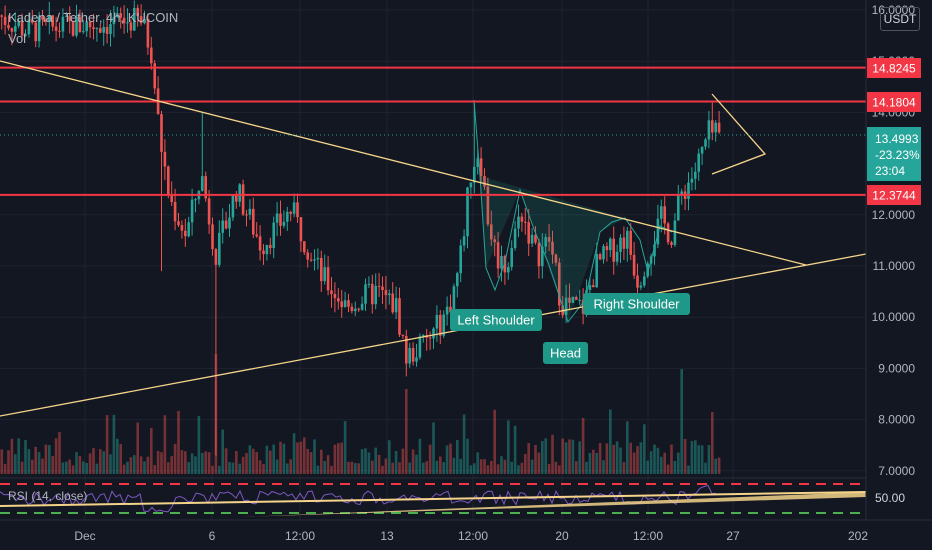  I want to click on rsi-trendline-wedge, so click(553, 504).